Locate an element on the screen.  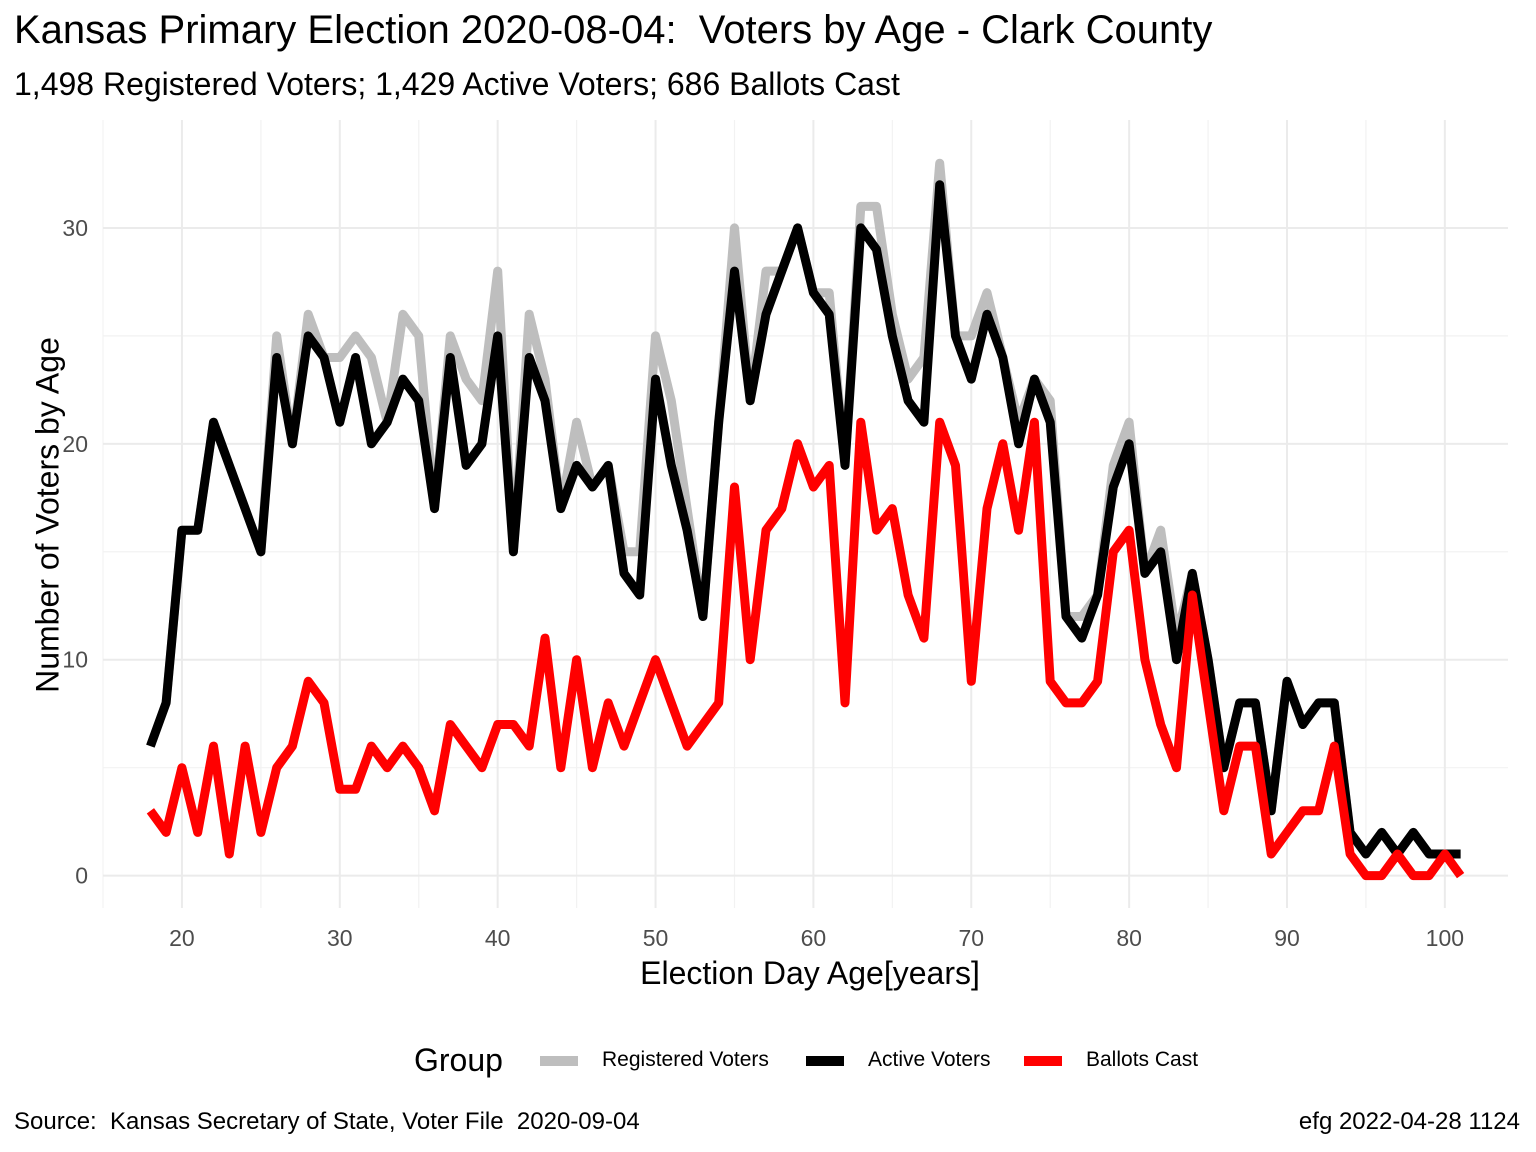
legend-label-active: Active Voters is located at coordinates (929, 1059).